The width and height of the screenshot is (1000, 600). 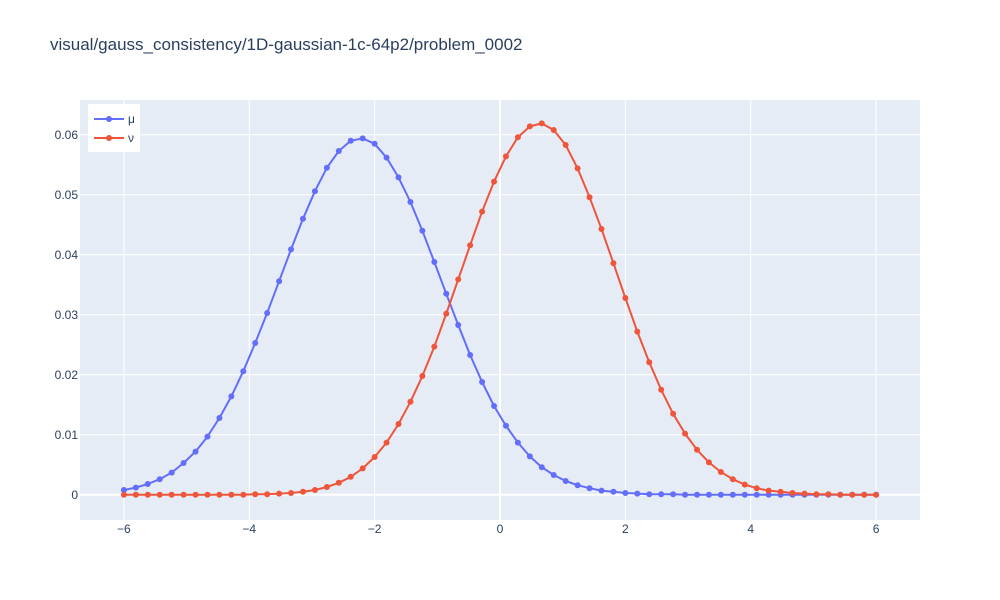 What do you see at coordinates (114, 128) in the screenshot?
I see `legend: μν` at bounding box center [114, 128].